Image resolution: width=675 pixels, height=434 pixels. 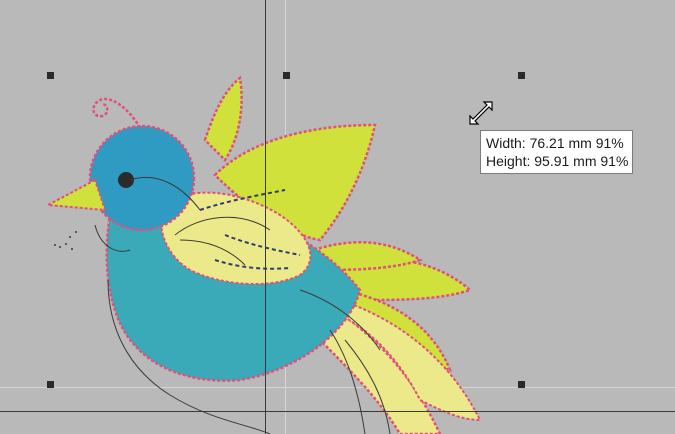 What do you see at coordinates (65, 240) in the screenshot?
I see `loose-stitch-dots` at bounding box center [65, 240].